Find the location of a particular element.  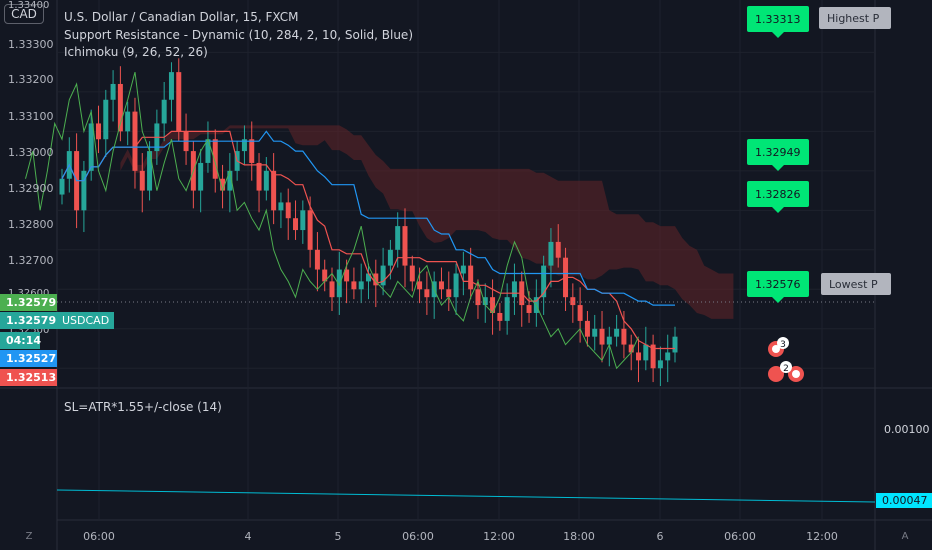

event-badge-a-text: 3 is located at coordinates (783, 345).